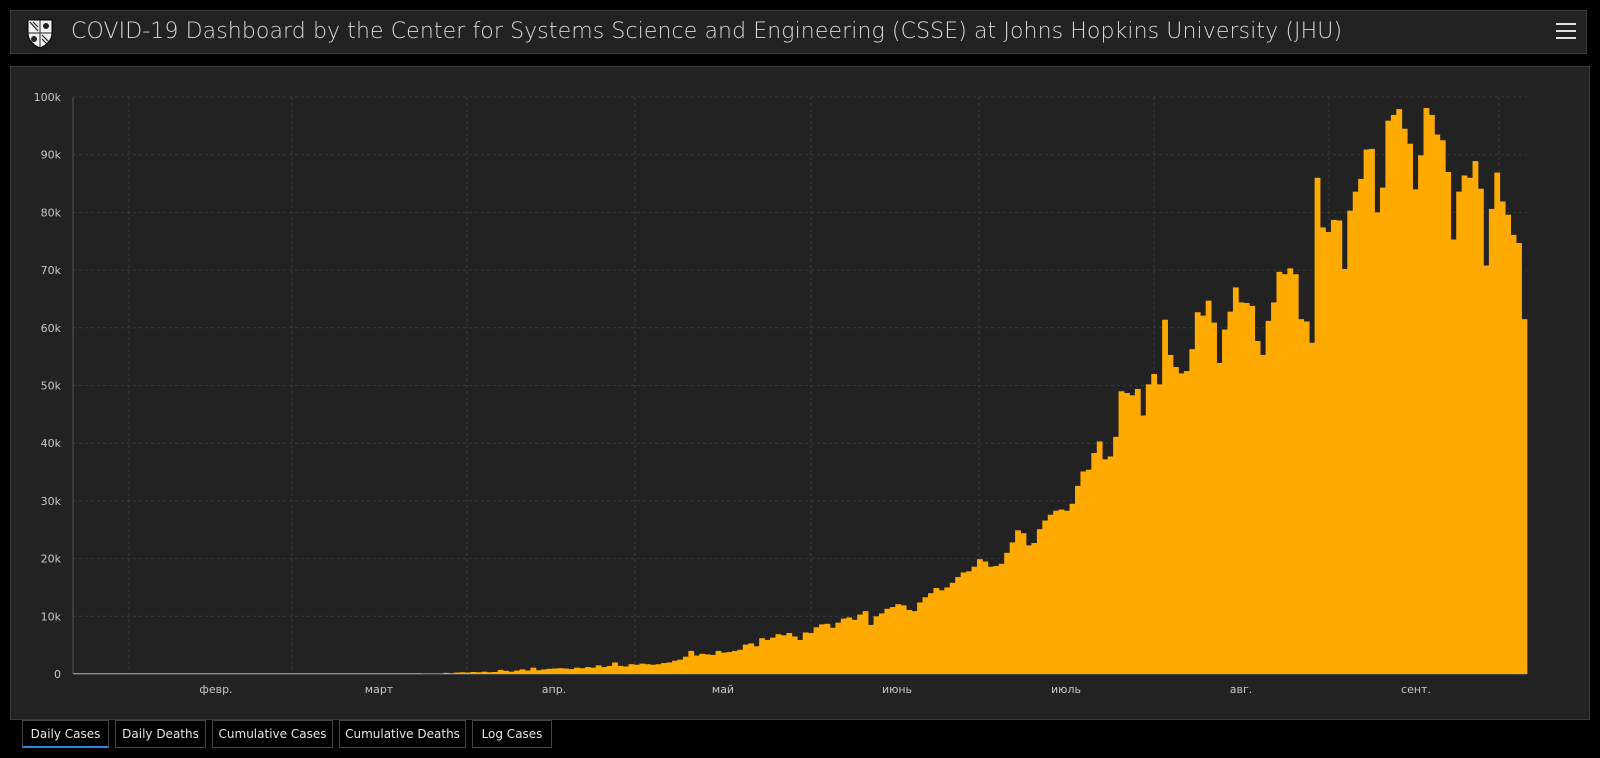 The height and width of the screenshot is (758, 1600). I want to click on y-tick-label: 90k, so click(51, 155).